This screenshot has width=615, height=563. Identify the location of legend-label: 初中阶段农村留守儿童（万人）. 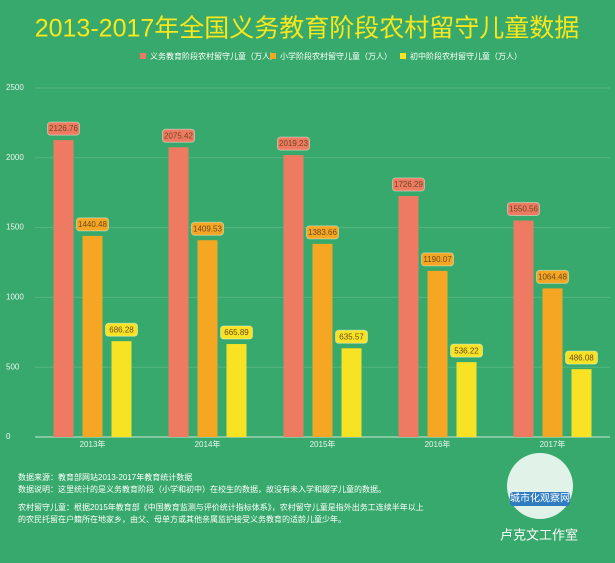
(466, 56).